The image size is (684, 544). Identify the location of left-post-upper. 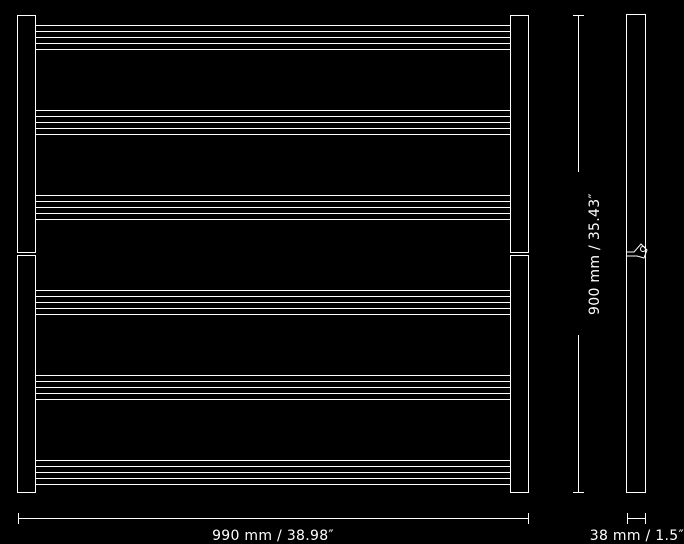
(26, 134).